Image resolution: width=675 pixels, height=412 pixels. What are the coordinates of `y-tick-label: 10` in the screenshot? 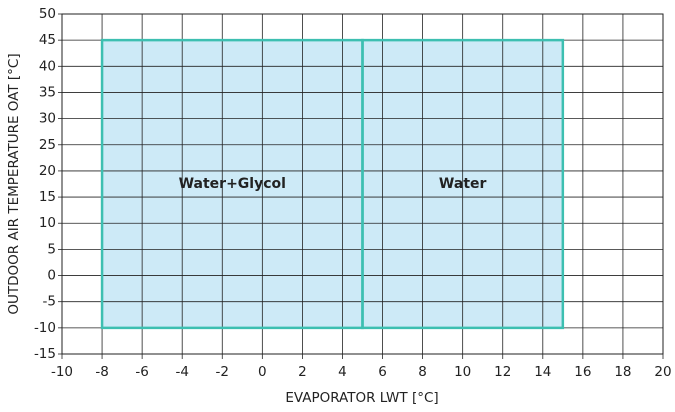 It's located at (47, 223).